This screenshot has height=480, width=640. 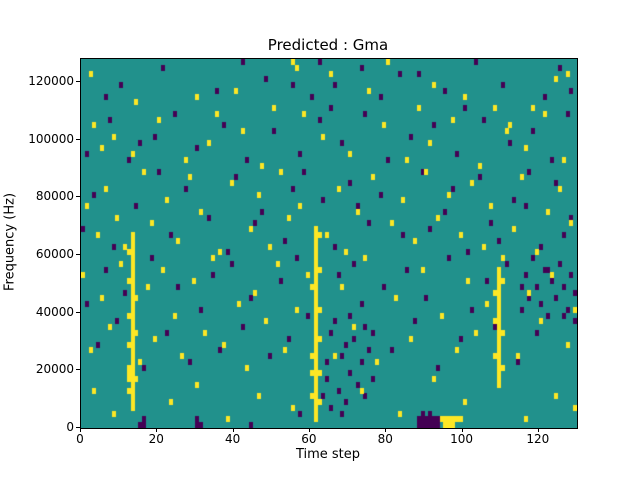 What do you see at coordinates (51, 81) in the screenshot?
I see `y-tick-label: 120000` at bounding box center [51, 81].